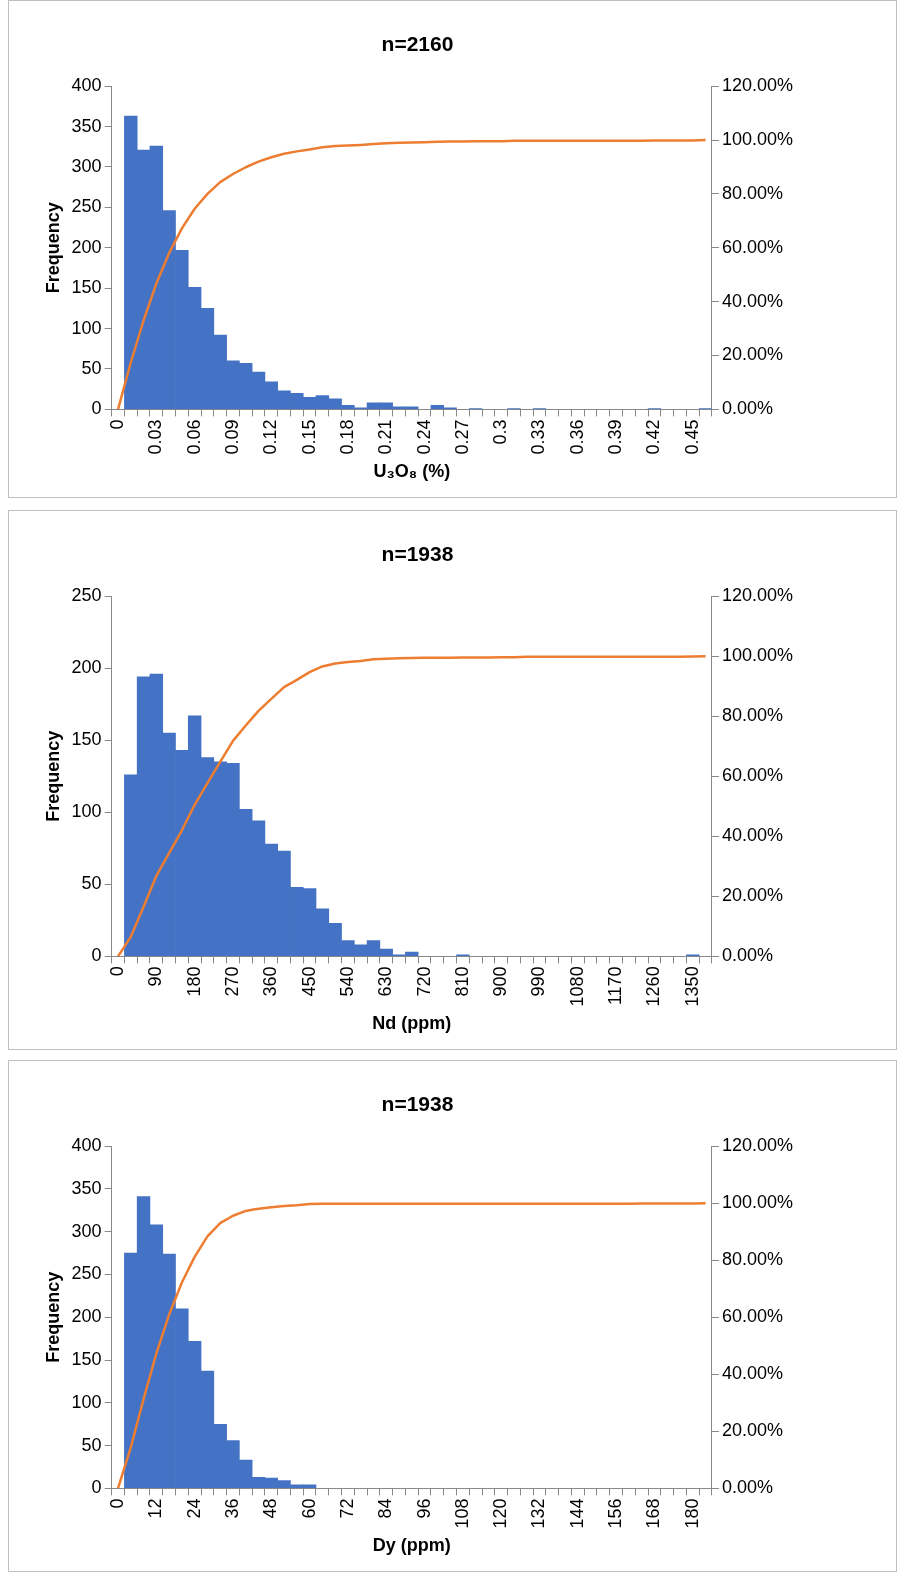 Image resolution: width=897 pixels, height=1572 pixels. Describe the element at coordinates (155, 976) in the screenshot. I see `x-tick-label: 90` at that location.